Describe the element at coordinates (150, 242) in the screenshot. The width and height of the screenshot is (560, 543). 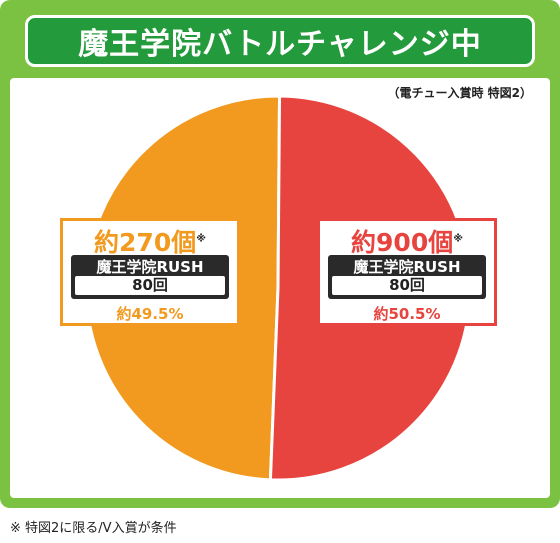
I see `payout-label: 約270個※` at that location.